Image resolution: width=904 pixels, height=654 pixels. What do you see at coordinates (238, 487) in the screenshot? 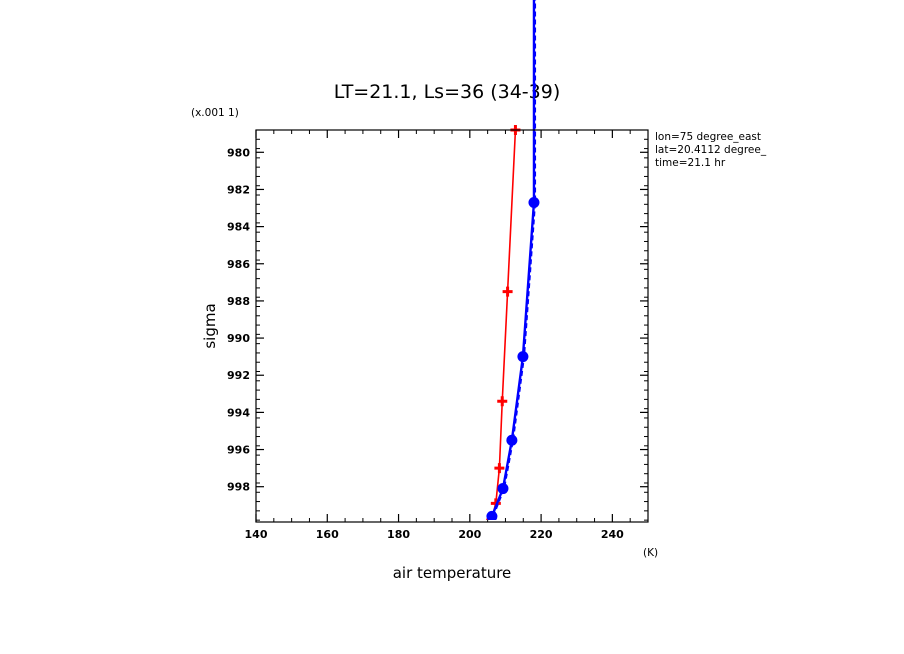
I see `y-tick-label: 998` at bounding box center [238, 487].